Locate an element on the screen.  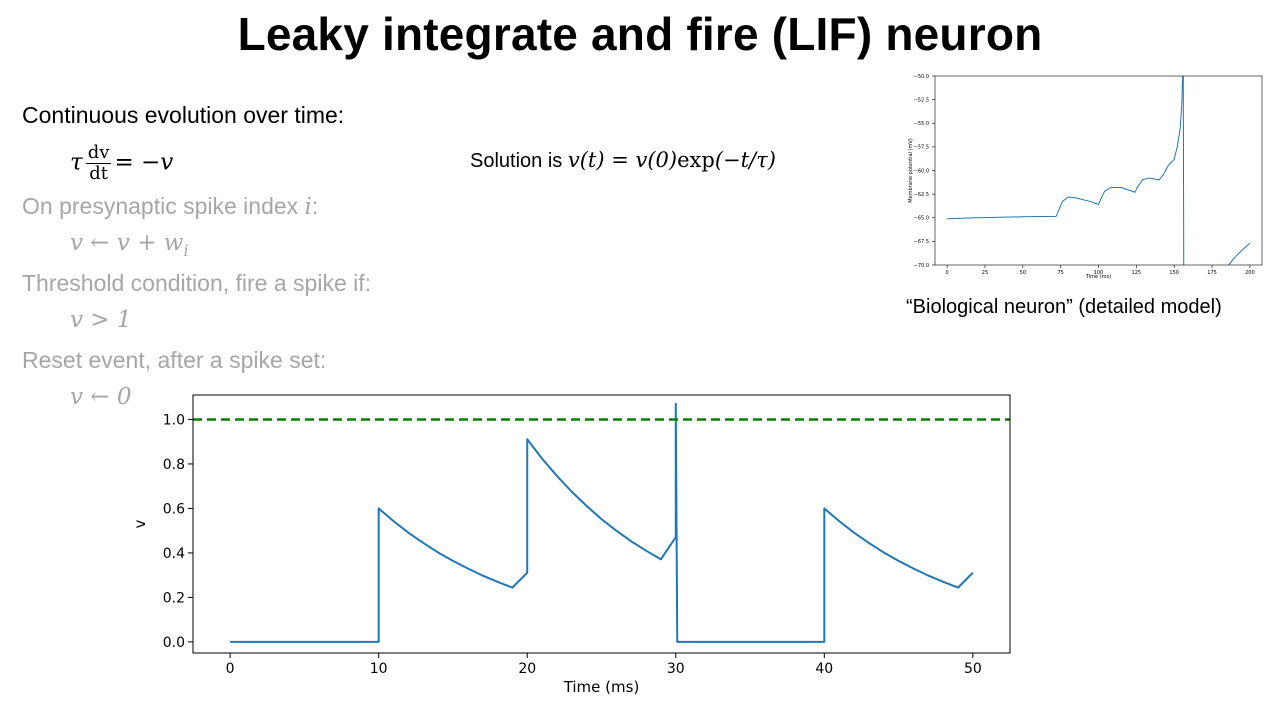
presynaptic-eq-sub: i is located at coordinates (186, 250).